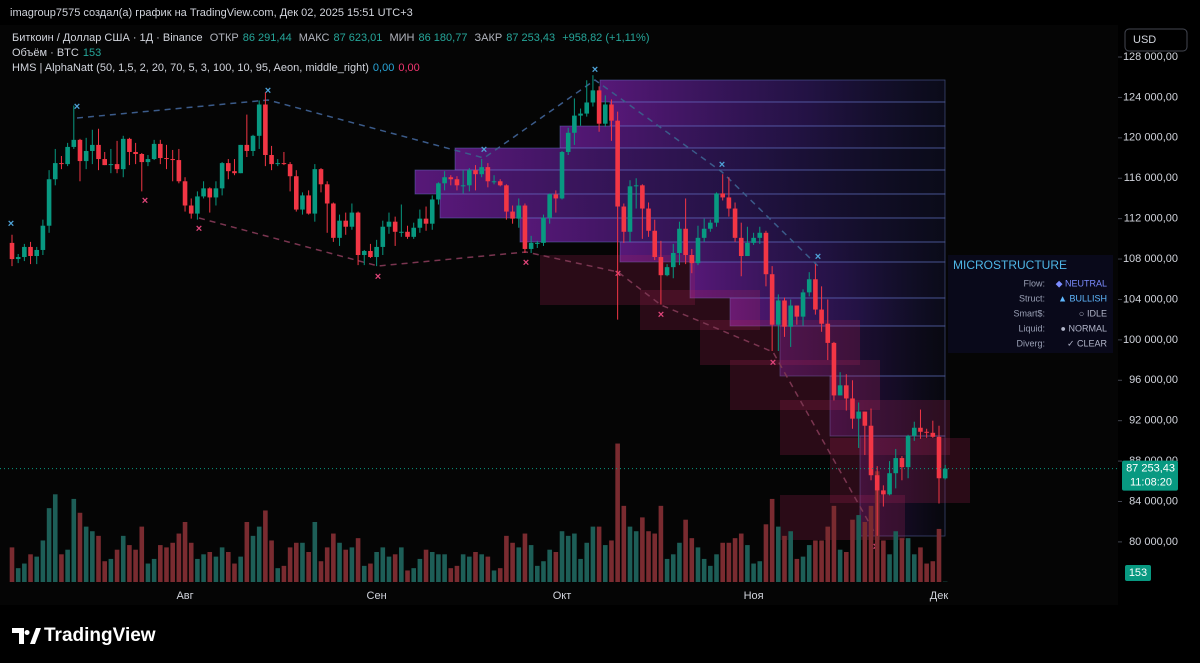  What do you see at coordinates (606, 38) in the screenshot?
I see `change: +958,82 (+1,11%)` at bounding box center [606, 38].